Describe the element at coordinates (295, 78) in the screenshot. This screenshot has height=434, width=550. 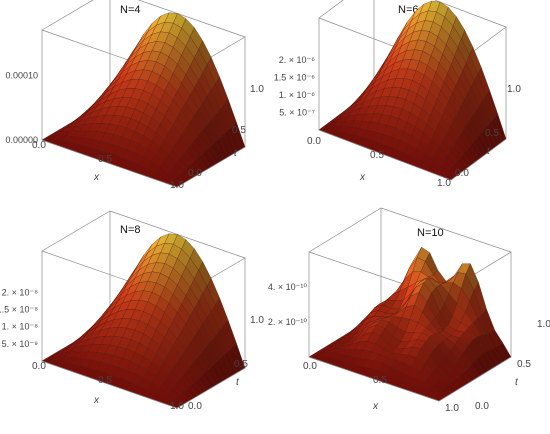
I see `z-tick-label: 1.5 × 10⁻⁶` at that location.